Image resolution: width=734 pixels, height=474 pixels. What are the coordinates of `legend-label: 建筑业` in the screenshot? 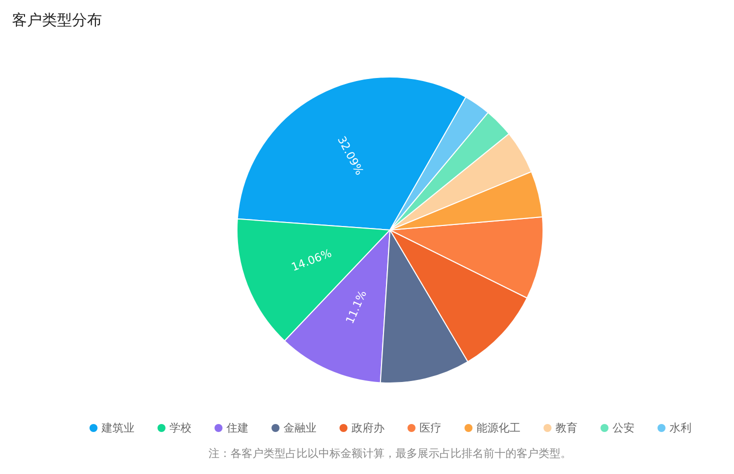 It's located at (117, 428).